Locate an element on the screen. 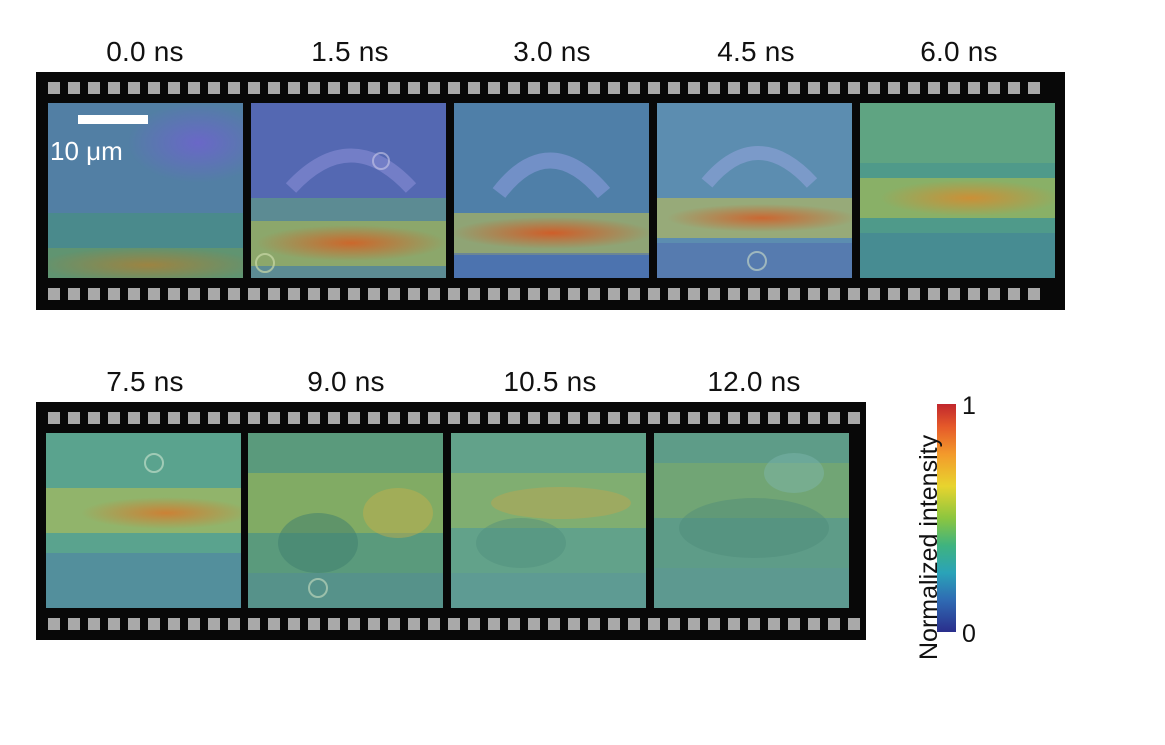 The width and height of the screenshot is (1165, 745). frame-label-3: 4.5 ns is located at coordinates (756, 51).